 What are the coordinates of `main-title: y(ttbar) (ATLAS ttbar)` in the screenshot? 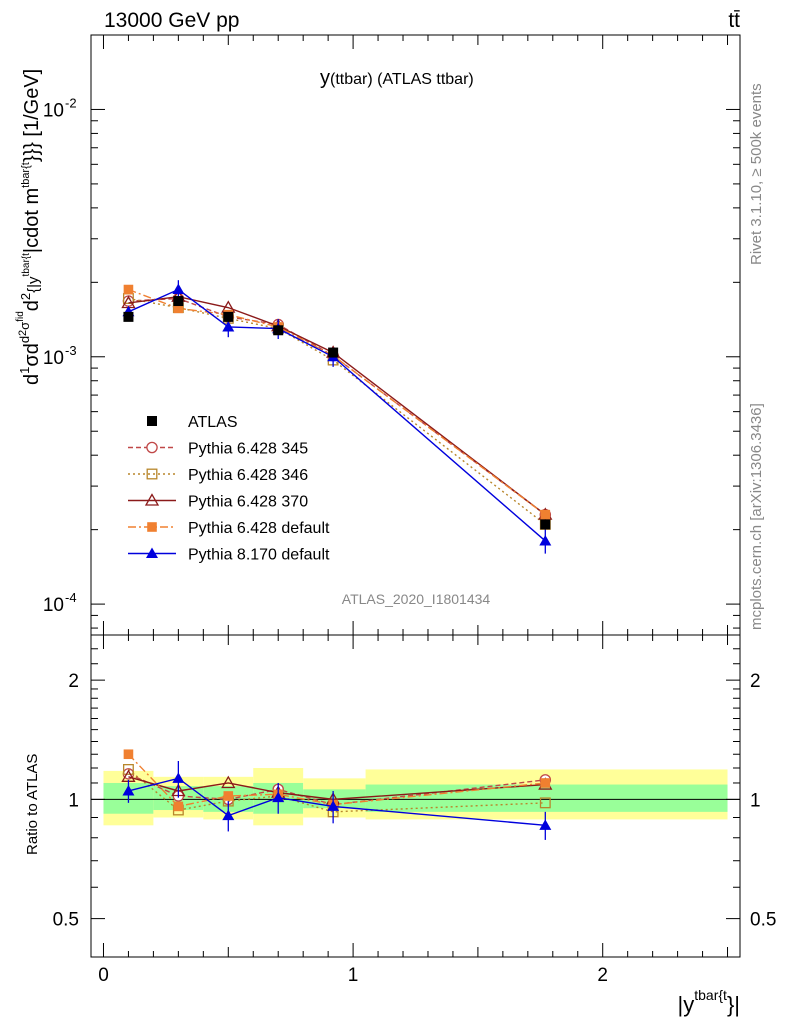 It's located at (397, 78).